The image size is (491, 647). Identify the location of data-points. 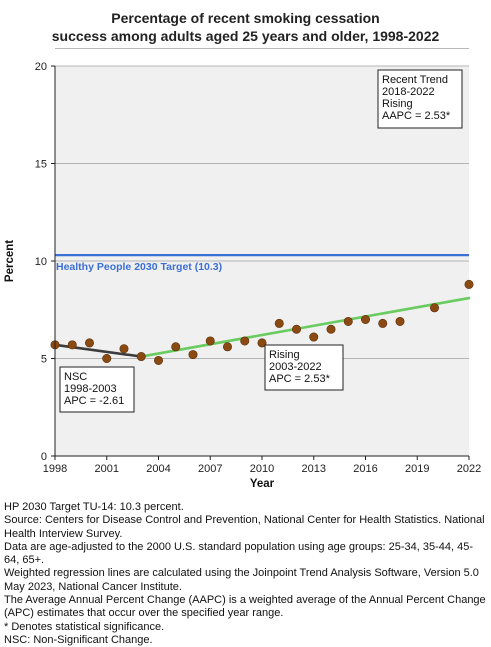
(262, 322).